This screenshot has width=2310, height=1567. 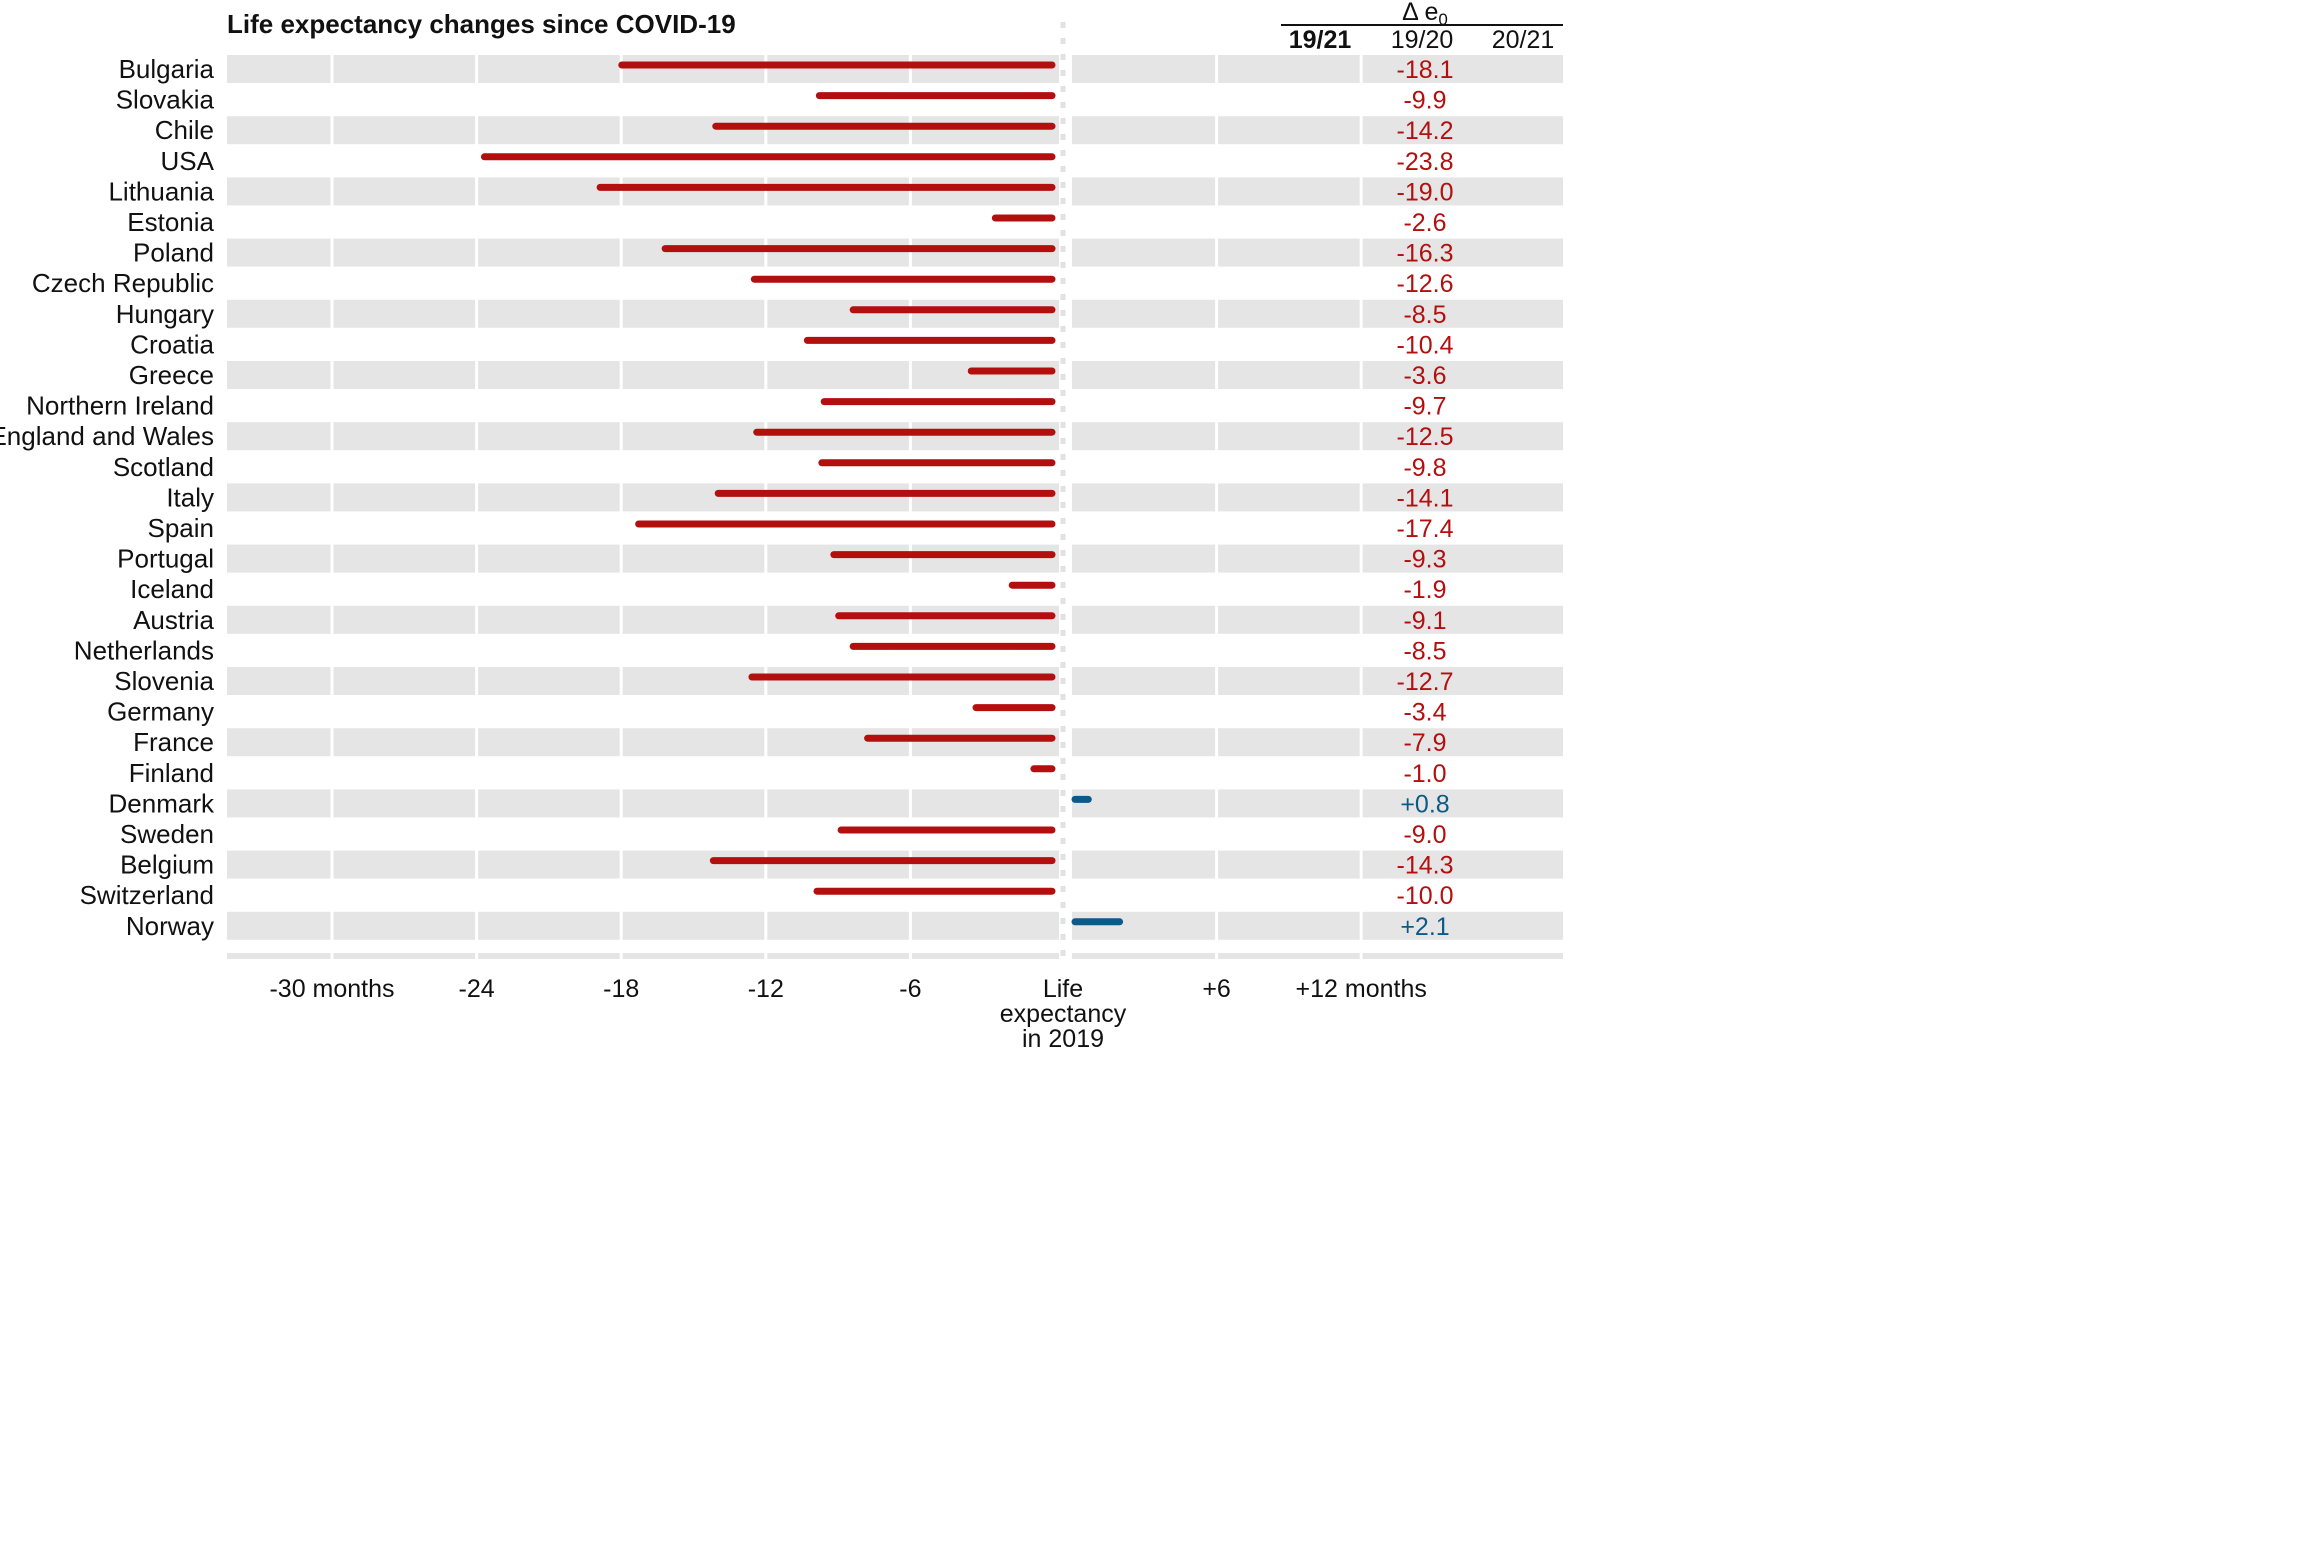 What do you see at coordinates (1216, 989) in the screenshot?
I see `x-tick-label: +6` at bounding box center [1216, 989].